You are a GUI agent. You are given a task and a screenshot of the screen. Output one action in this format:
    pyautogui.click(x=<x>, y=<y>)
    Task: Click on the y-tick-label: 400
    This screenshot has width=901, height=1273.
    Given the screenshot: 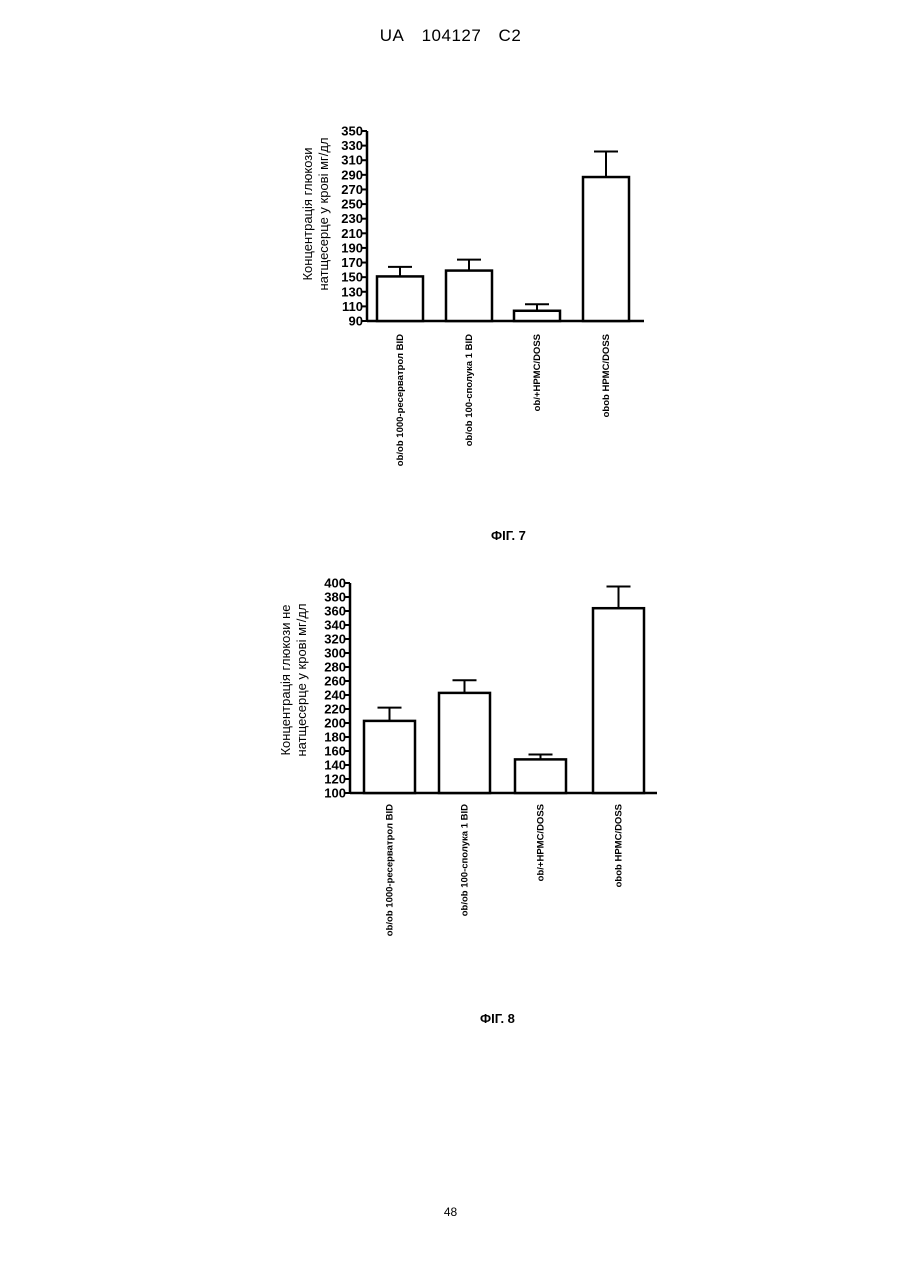 What is the action you would take?
    pyautogui.click(x=335, y=583)
    